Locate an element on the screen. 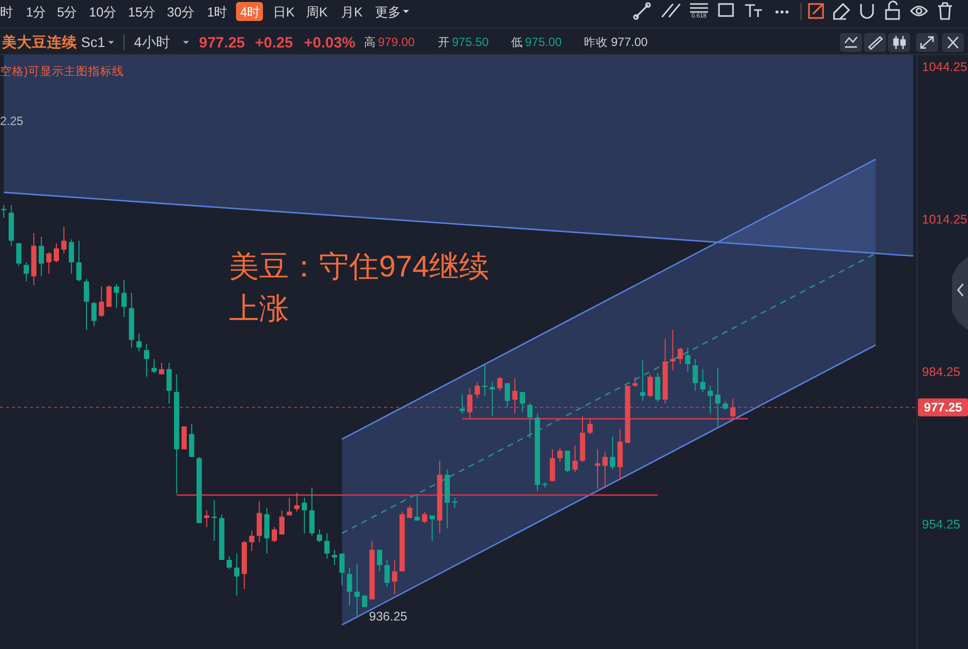 This screenshot has width=968, height=649. text: 977.25 is located at coordinates (222, 43).